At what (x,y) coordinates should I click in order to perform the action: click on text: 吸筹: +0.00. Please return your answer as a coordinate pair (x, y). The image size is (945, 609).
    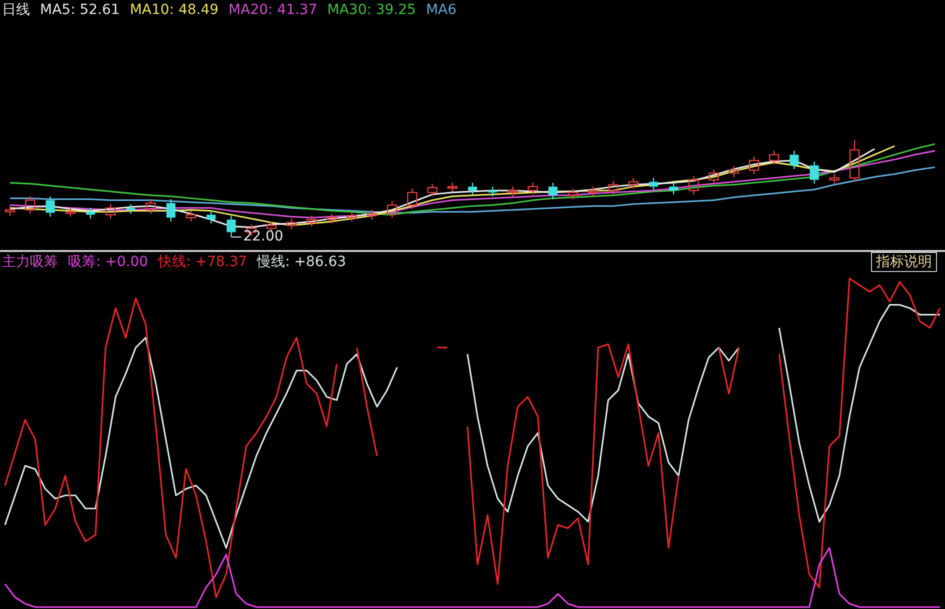
    Looking at the image, I should click on (108, 262).